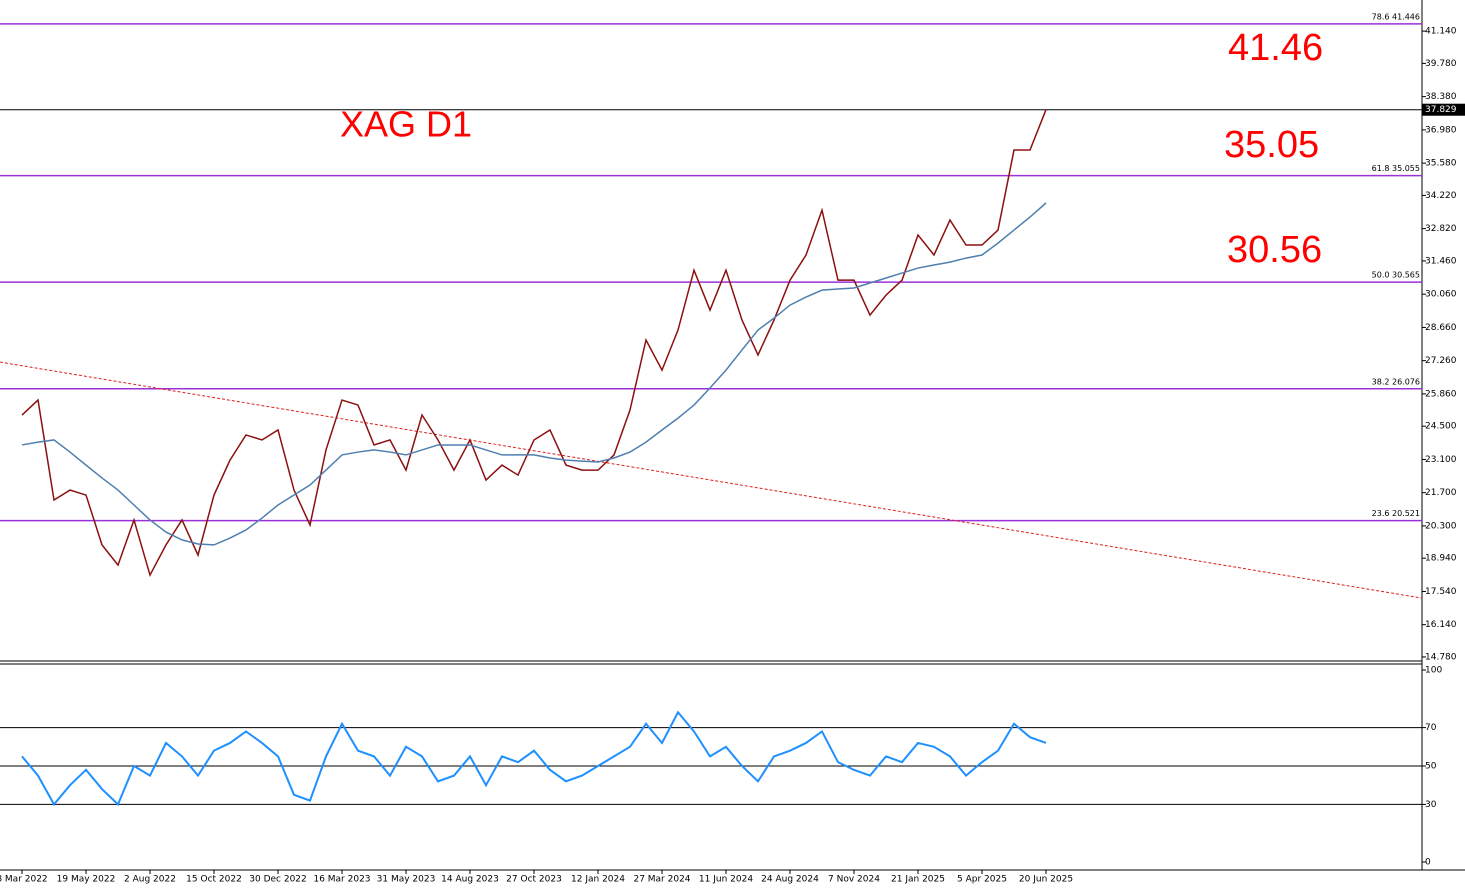  I want to click on x-tick-label: 31 May 2023, so click(406, 880).